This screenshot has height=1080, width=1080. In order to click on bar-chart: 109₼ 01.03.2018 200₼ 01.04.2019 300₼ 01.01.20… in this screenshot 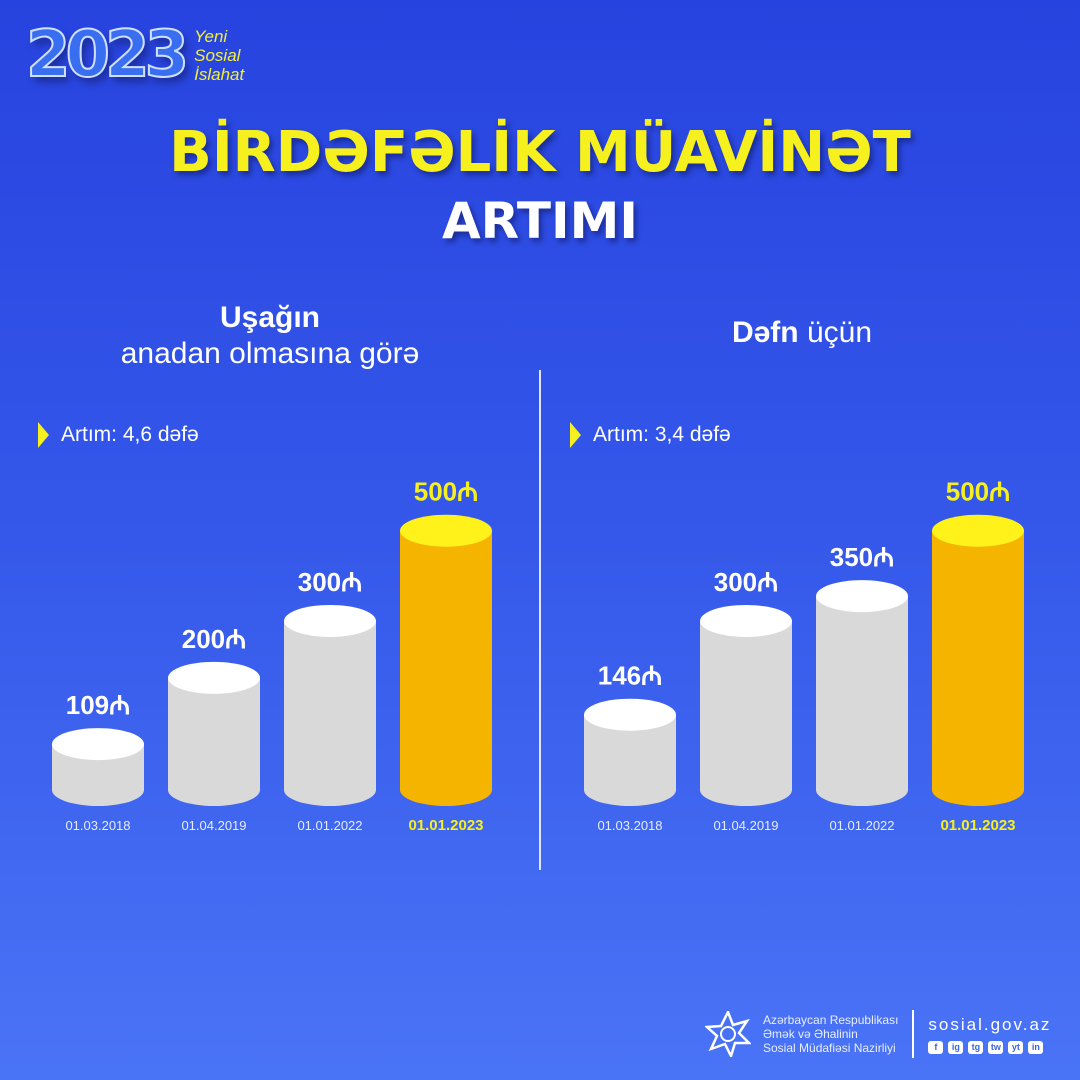, I will do `click(272, 655)`.